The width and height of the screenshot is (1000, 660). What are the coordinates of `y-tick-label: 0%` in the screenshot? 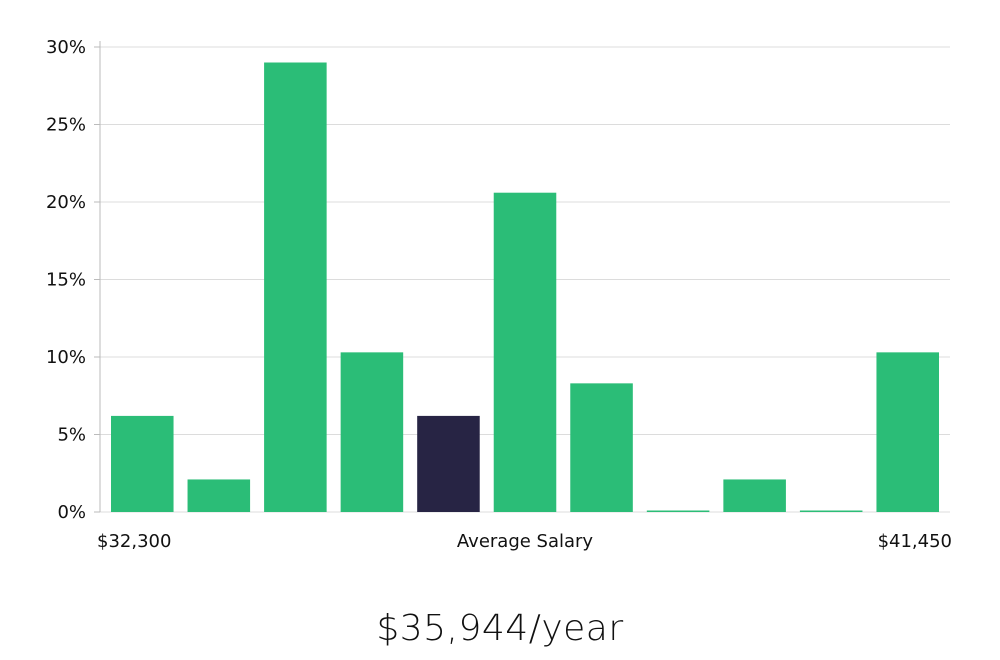 It's located at (71, 512).